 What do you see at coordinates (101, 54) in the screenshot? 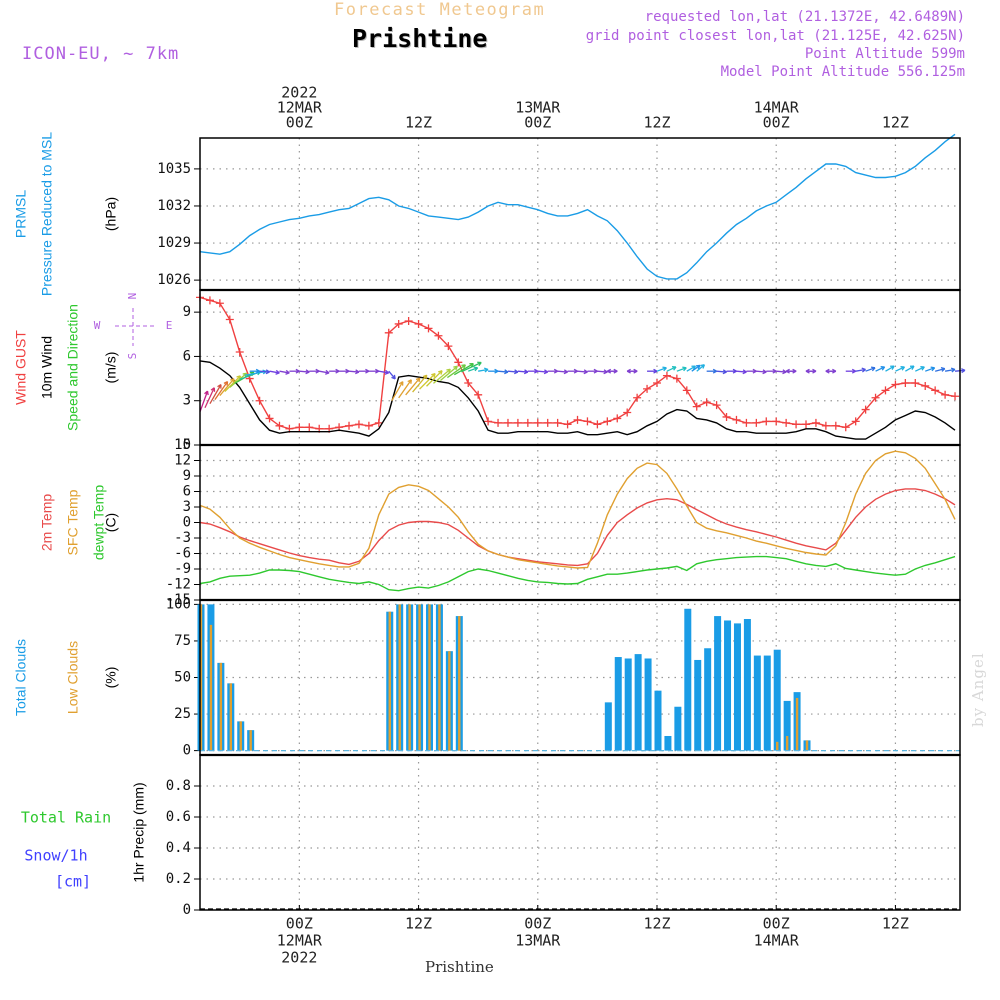
I see `model-label: ICON-EU, ~ 7km` at bounding box center [101, 54].